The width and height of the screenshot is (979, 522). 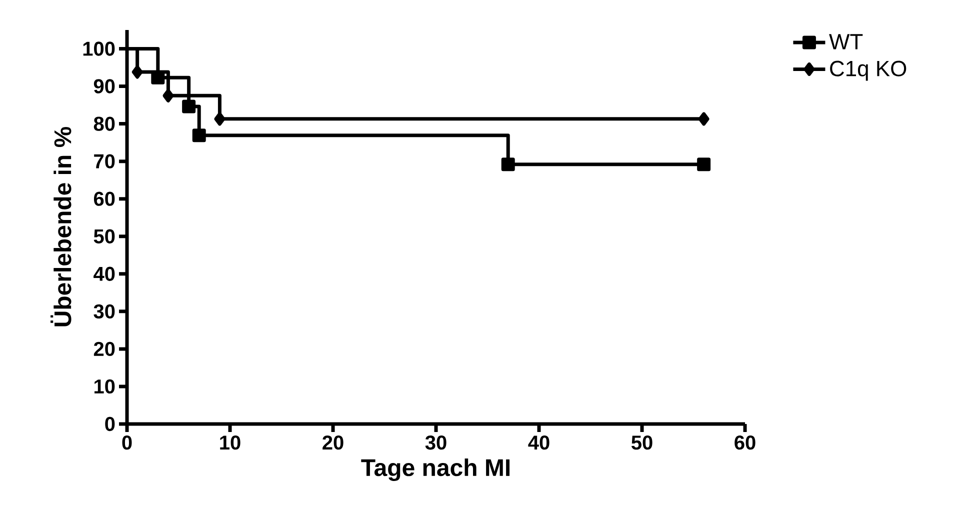 I want to click on y-tick-label: 20, so click(x=104, y=349).